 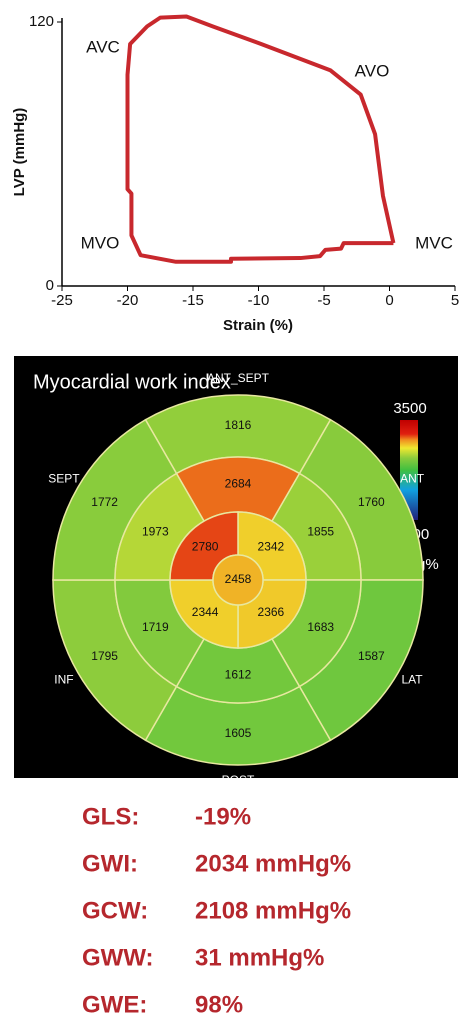 I want to click on metric-value: 2108 mmHg%, so click(x=273, y=910).